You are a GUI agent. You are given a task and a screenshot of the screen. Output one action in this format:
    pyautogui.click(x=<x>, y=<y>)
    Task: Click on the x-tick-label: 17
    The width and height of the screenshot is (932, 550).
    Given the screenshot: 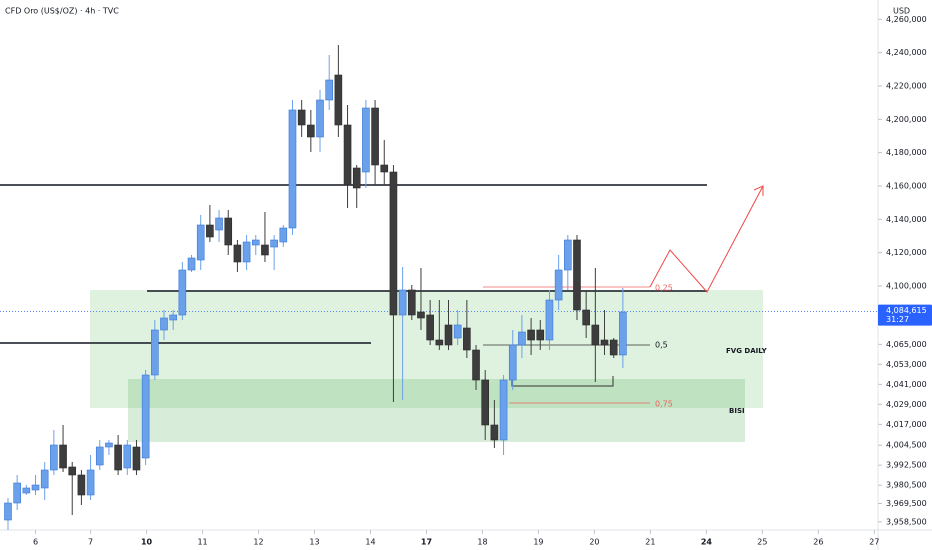 What is the action you would take?
    pyautogui.click(x=426, y=542)
    